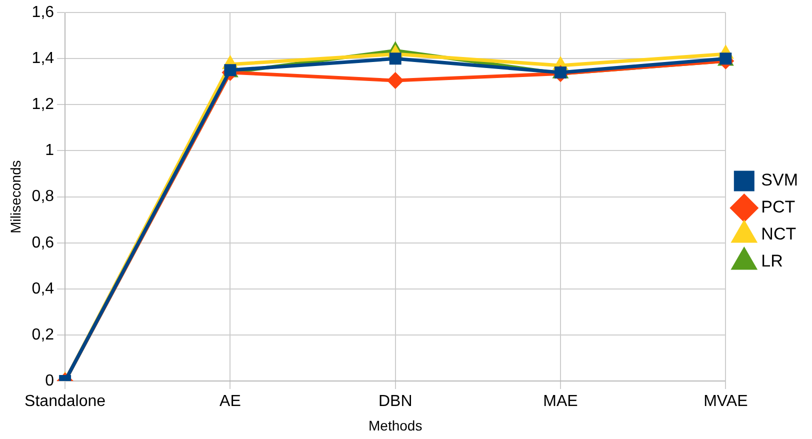 This screenshot has width=812, height=439. Describe the element at coordinates (43, 197) in the screenshot. I see `y-tick-label: 0,8` at that location.